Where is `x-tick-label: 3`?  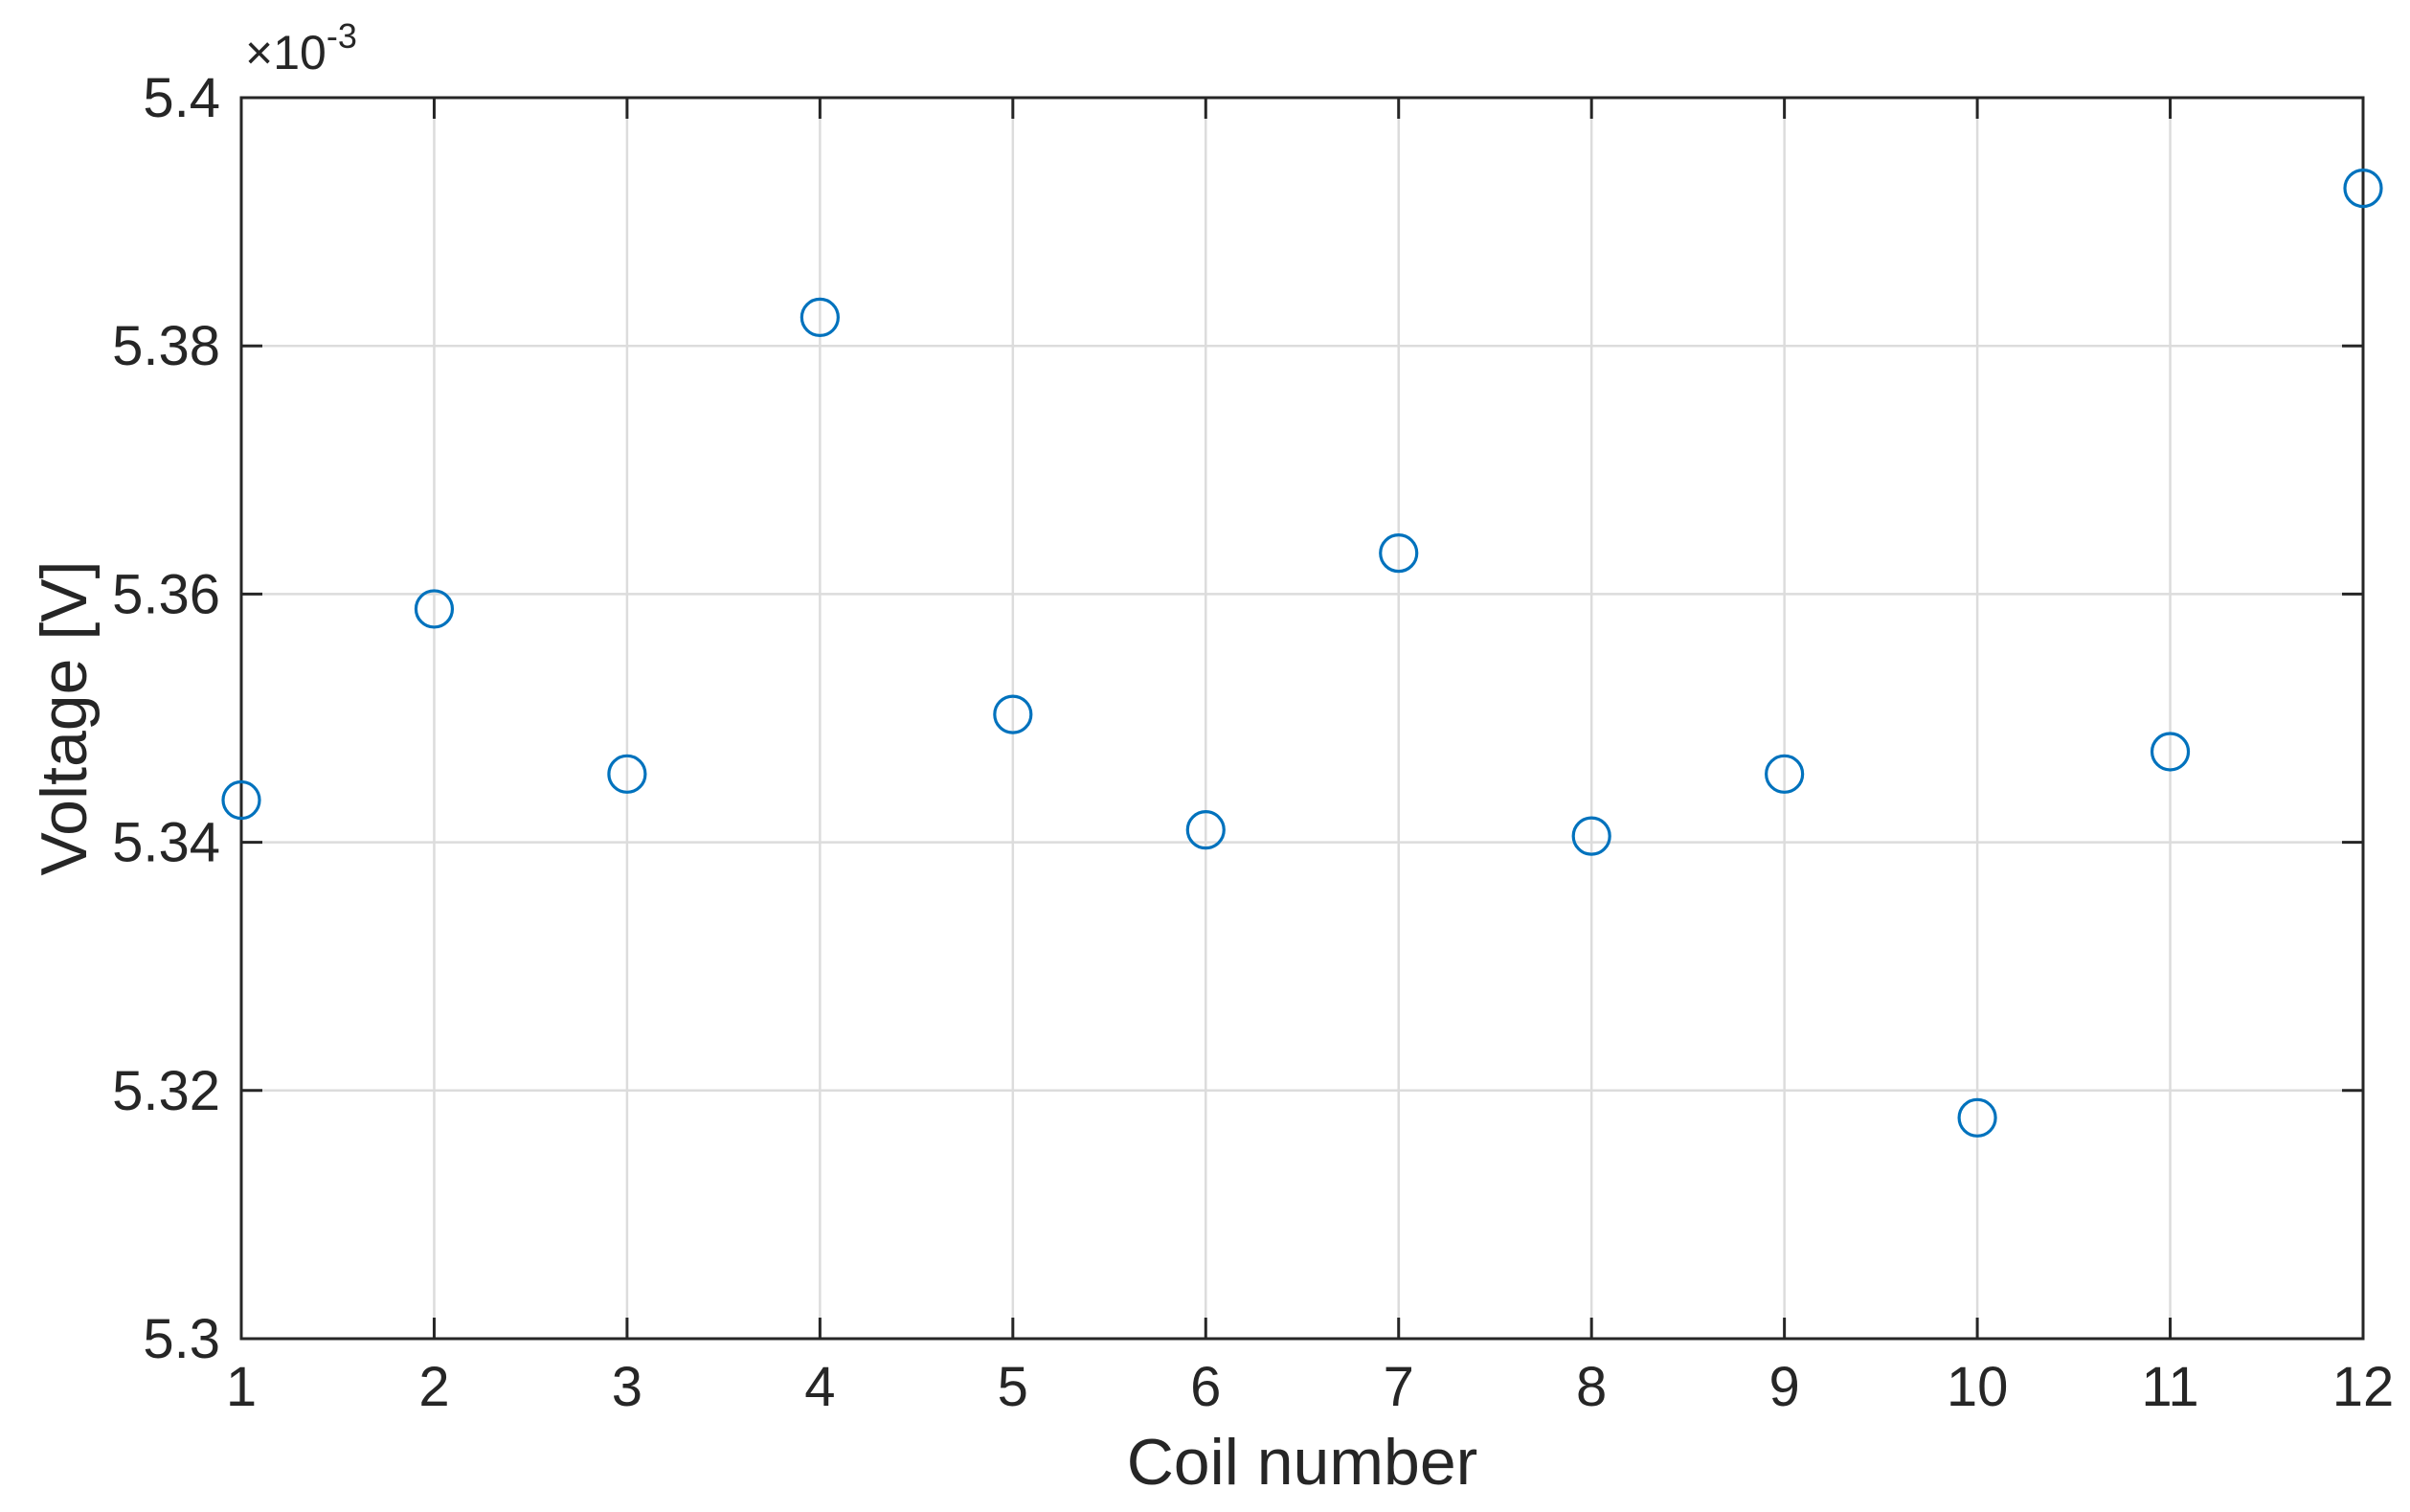 x-tick-label: 3 is located at coordinates (627, 1387).